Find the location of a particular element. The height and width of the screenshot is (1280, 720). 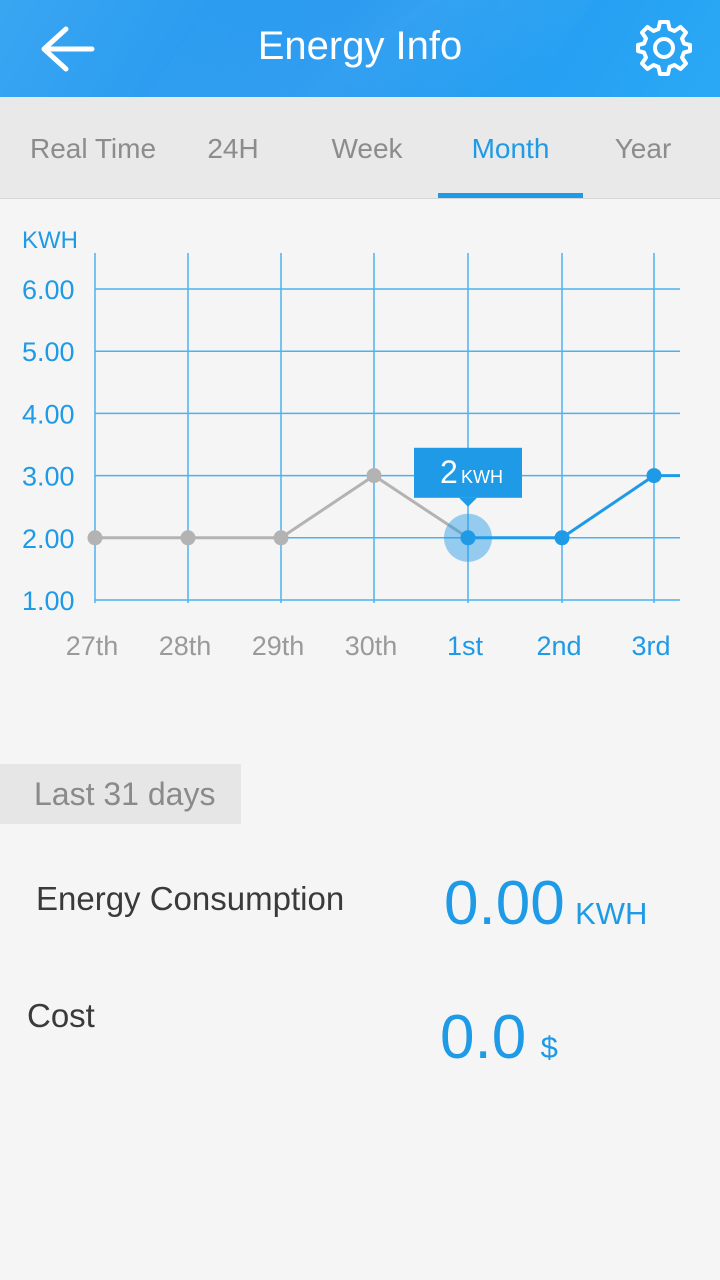

series-line-current is located at coordinates (608, 507).